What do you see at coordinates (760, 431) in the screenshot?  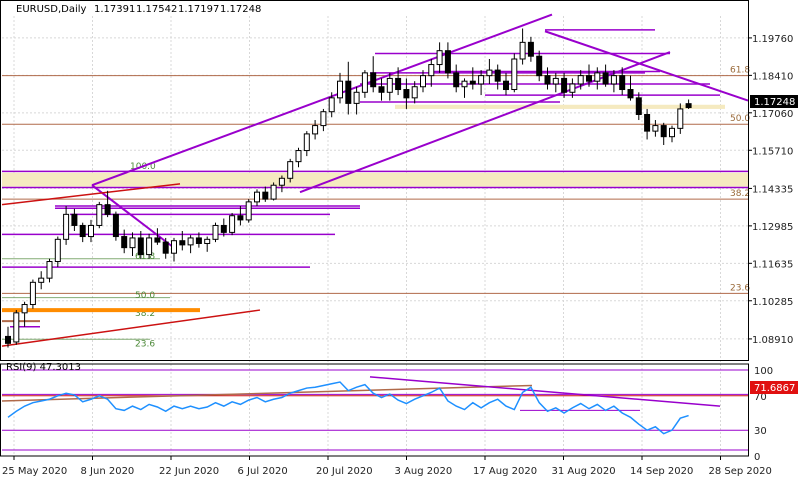 I see `rsi-tick-label: 30` at bounding box center [760, 431].